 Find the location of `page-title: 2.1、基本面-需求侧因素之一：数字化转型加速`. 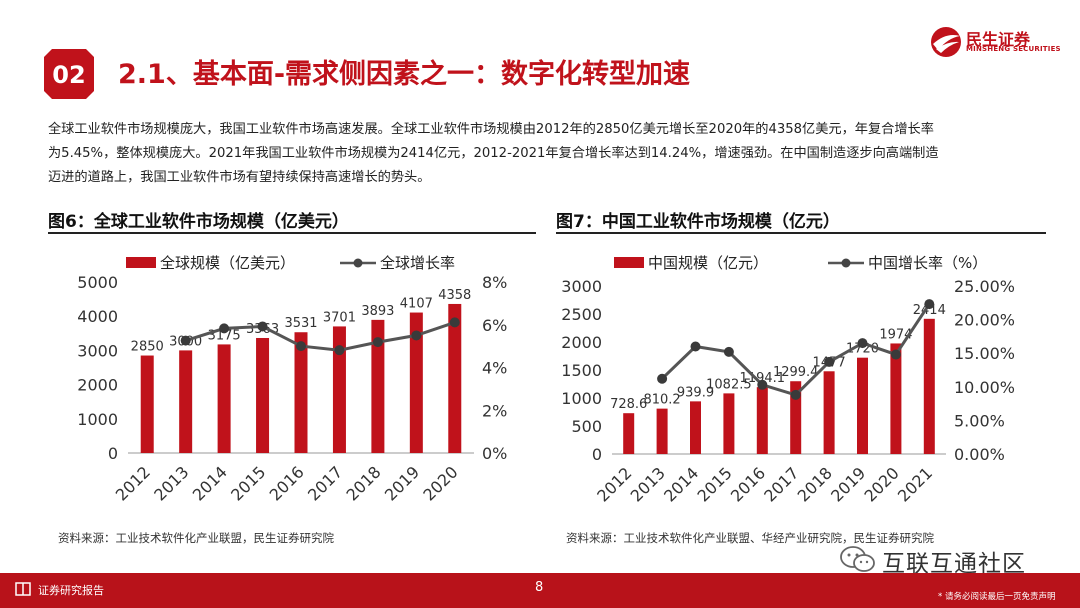

page-title: 2.1、基本面-需求侧因素之一：数字化转型加速 is located at coordinates (404, 74).